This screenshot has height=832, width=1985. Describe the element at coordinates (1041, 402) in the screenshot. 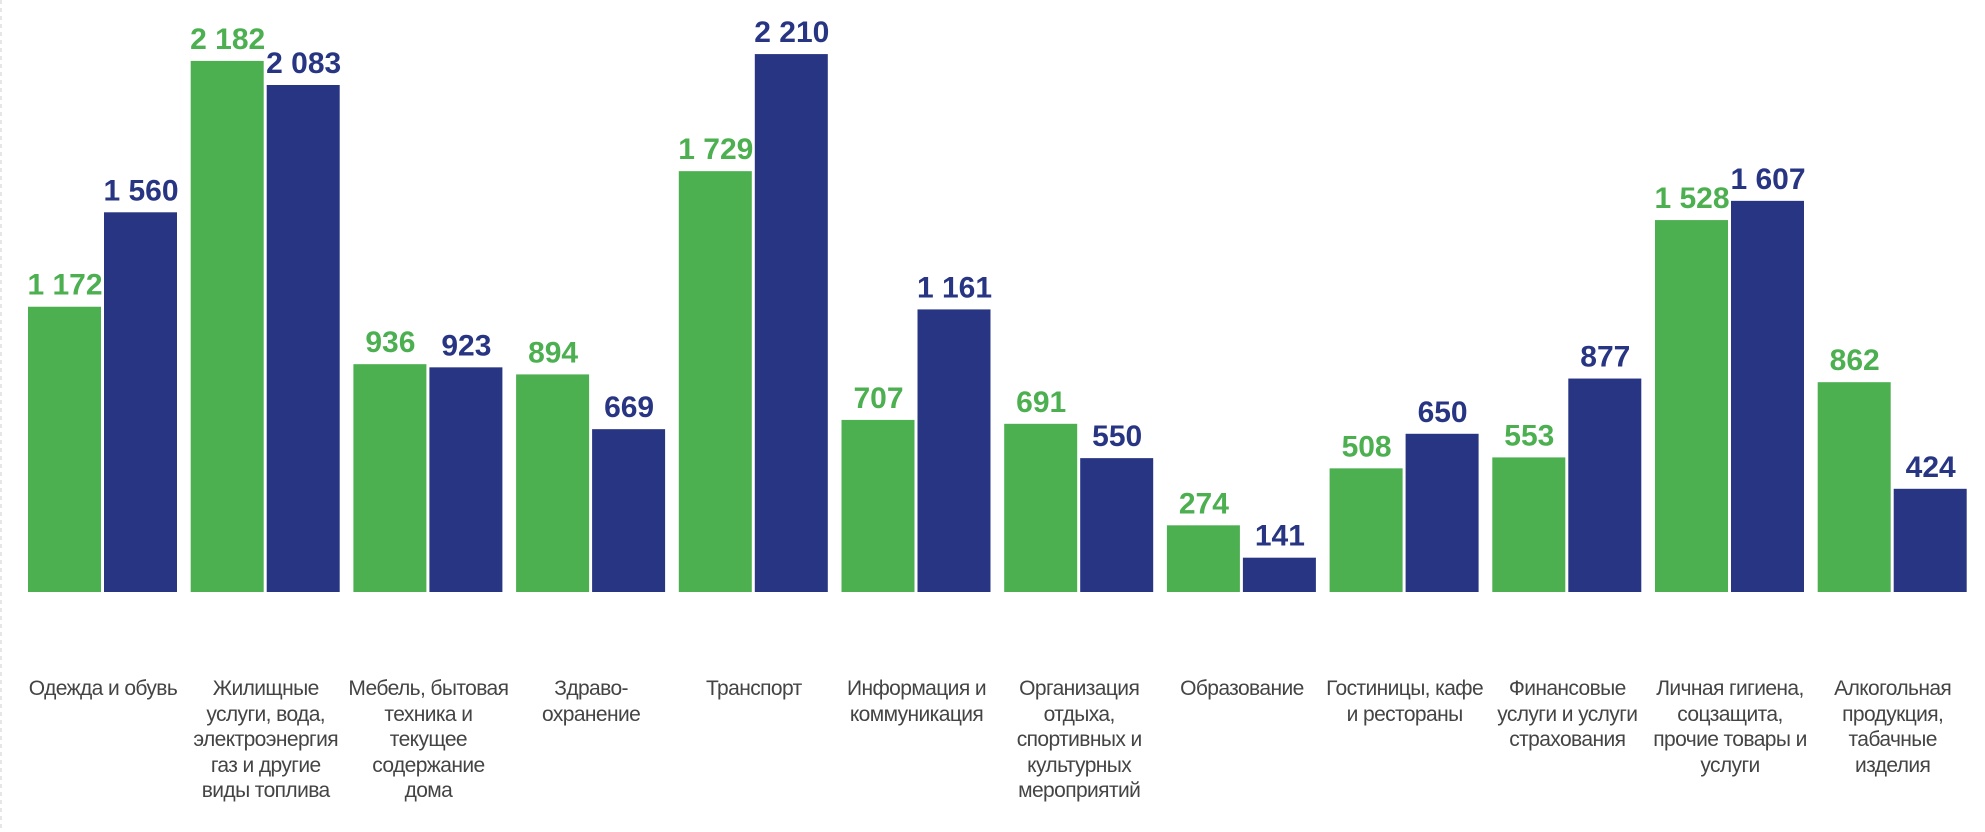

I see `value-label: 691` at that location.